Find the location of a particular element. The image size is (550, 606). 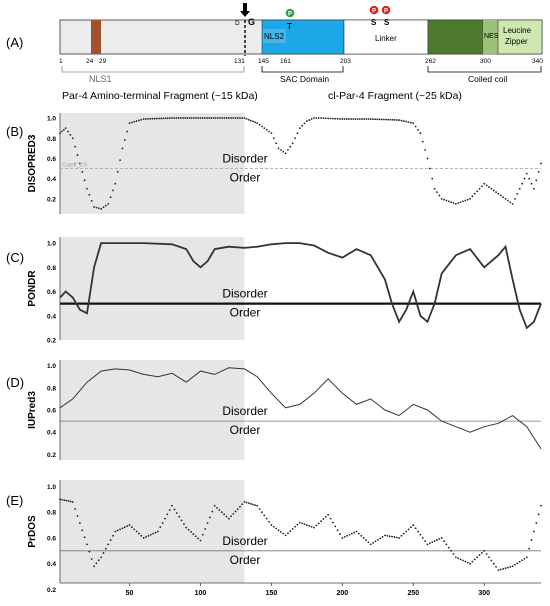

order-label: Order is located at coordinates (245, 560).